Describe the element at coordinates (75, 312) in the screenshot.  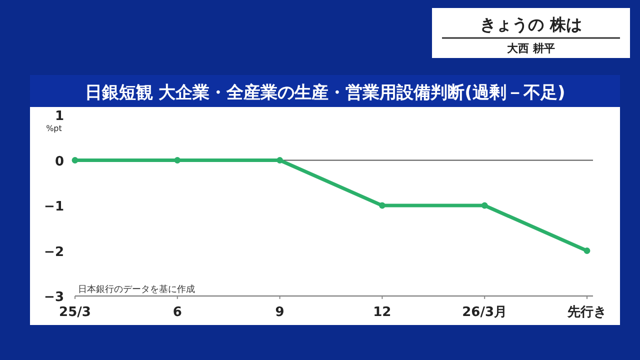
I see `x-tick-label: 25/3` at that location.